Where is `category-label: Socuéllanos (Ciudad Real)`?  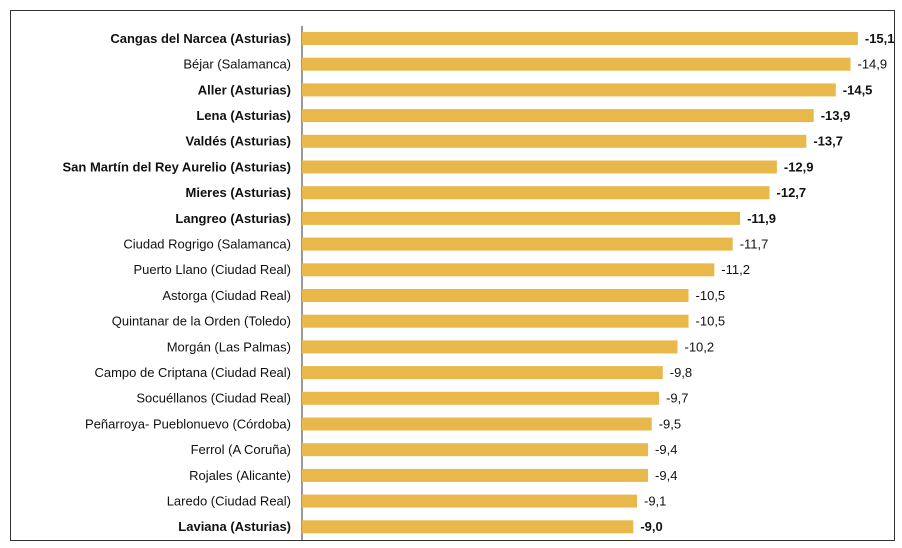 category-label: Socuéllanos (Ciudad Real) is located at coordinates (213, 398).